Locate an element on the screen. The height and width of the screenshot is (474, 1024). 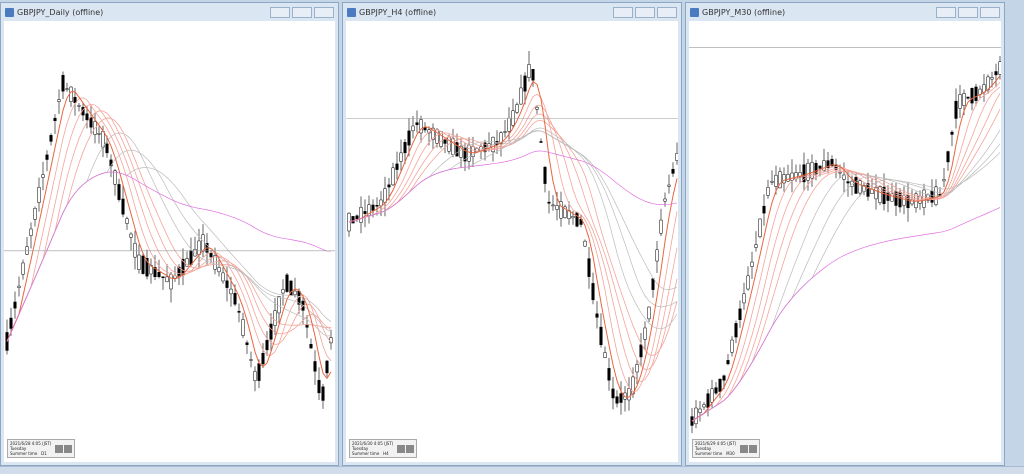
info-summer: Summer time M30 is located at coordinates (726, 453).